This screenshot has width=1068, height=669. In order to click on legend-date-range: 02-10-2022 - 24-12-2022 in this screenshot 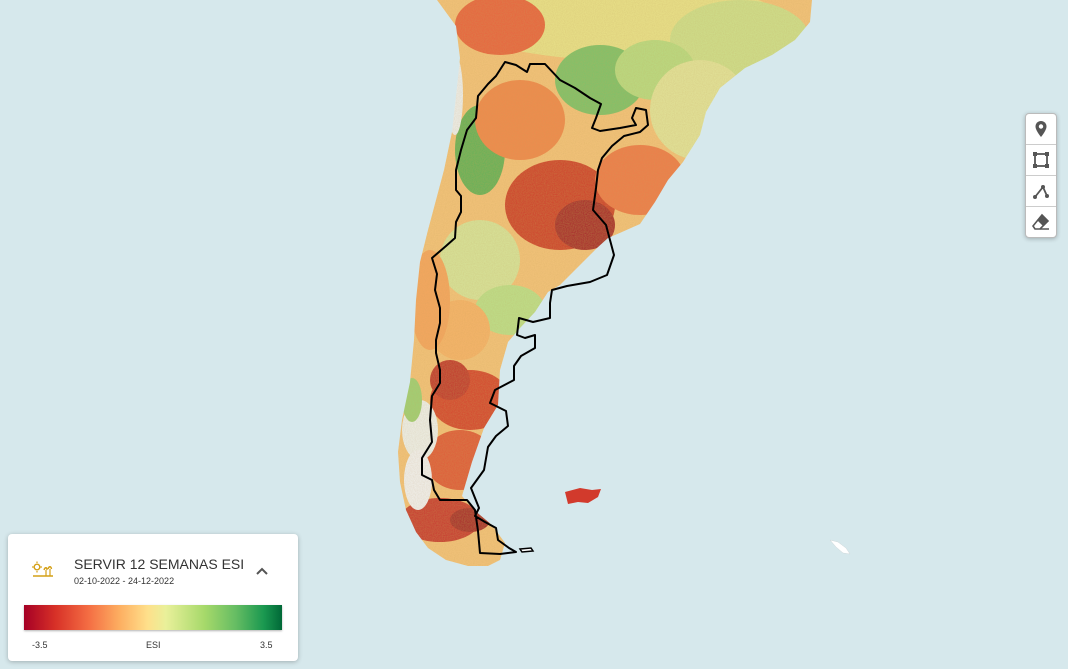, I will do `click(124, 581)`.